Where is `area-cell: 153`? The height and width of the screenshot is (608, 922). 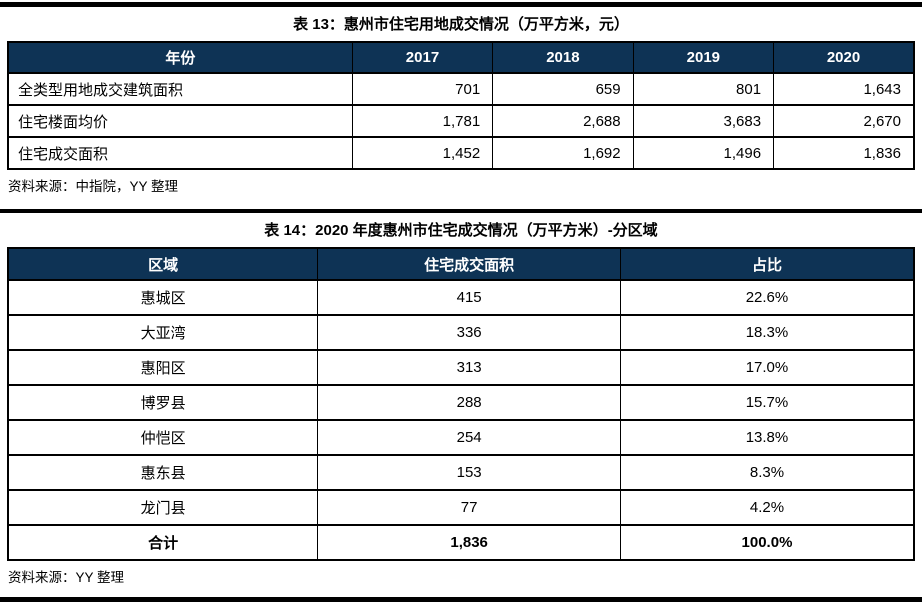 area-cell: 153 is located at coordinates (469, 472).